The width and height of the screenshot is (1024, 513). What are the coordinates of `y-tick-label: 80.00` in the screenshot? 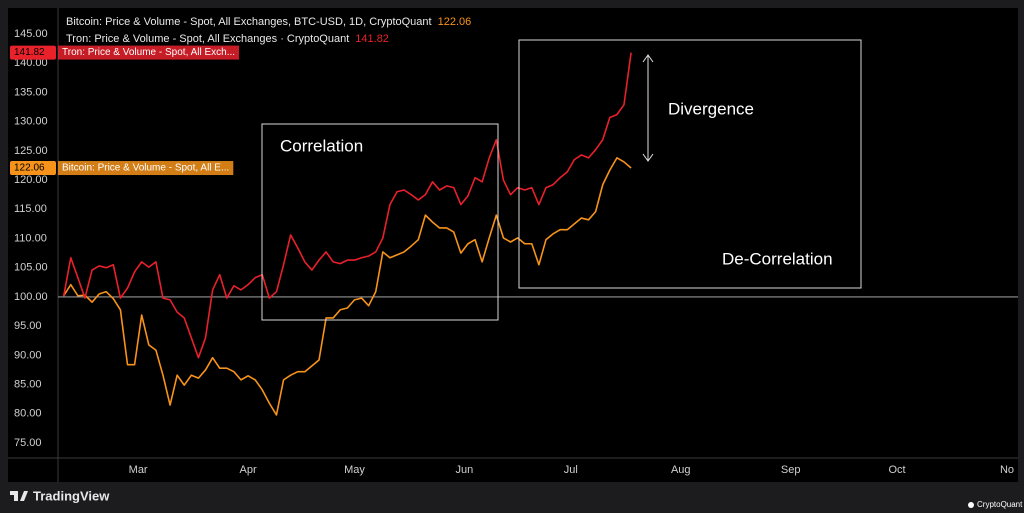 It's located at (28, 414).